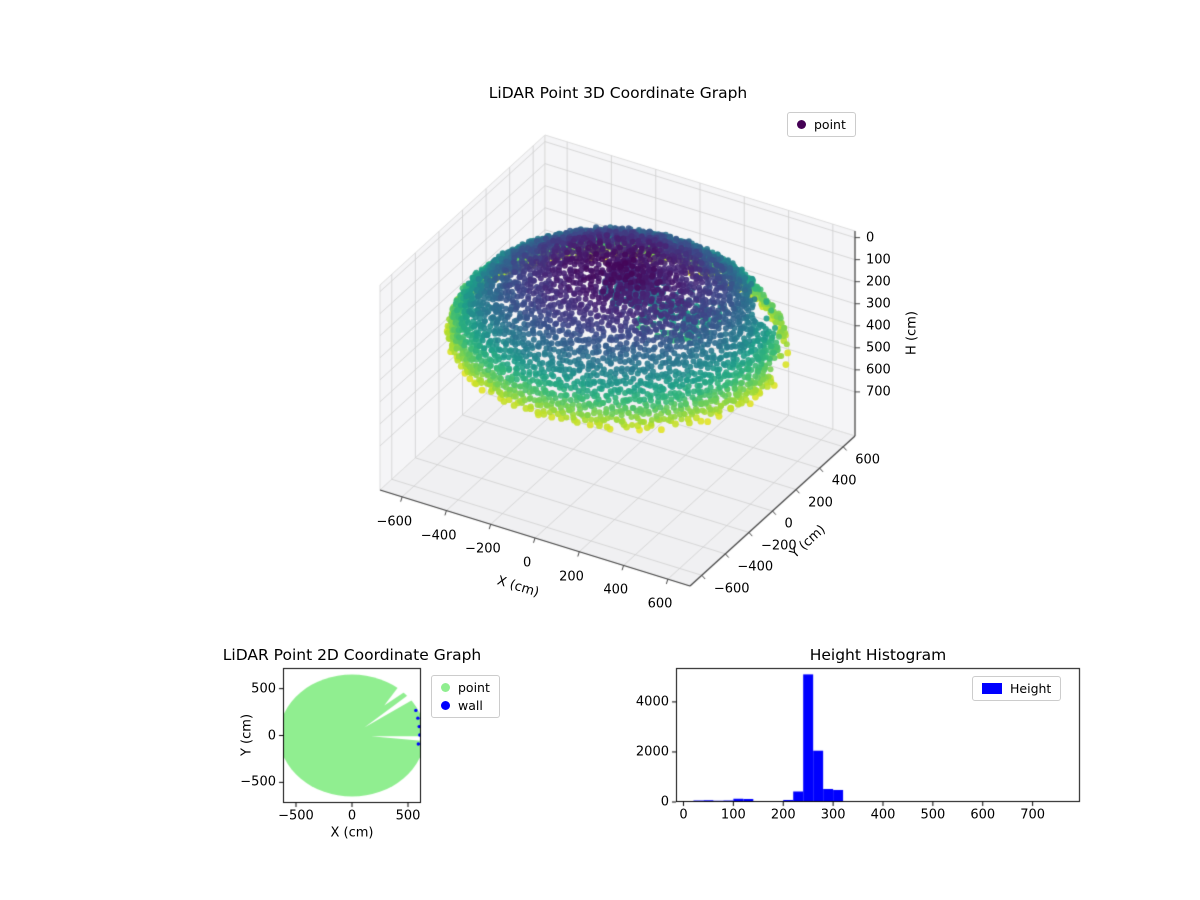 The height and width of the screenshot is (900, 1200). Describe the element at coordinates (352, 655) in the screenshot. I see `plot2d-title: LiDAR Point 2D Coordinate Graph` at that location.